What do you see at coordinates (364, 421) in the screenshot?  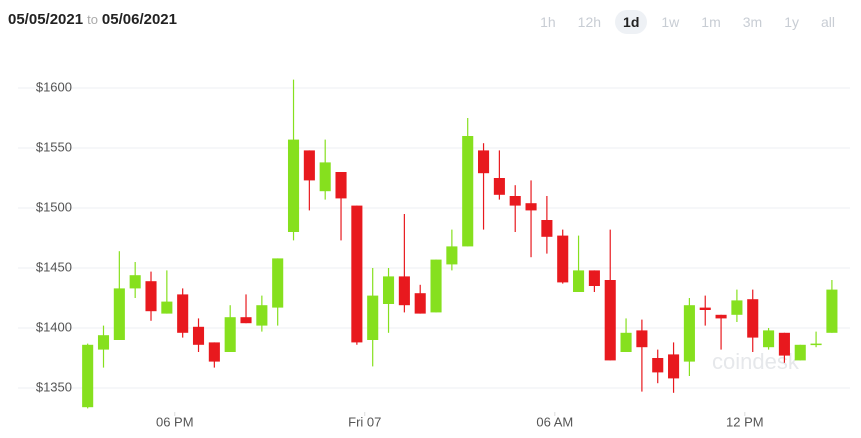 I see `x-tick-label: Fri 07` at bounding box center [364, 421].